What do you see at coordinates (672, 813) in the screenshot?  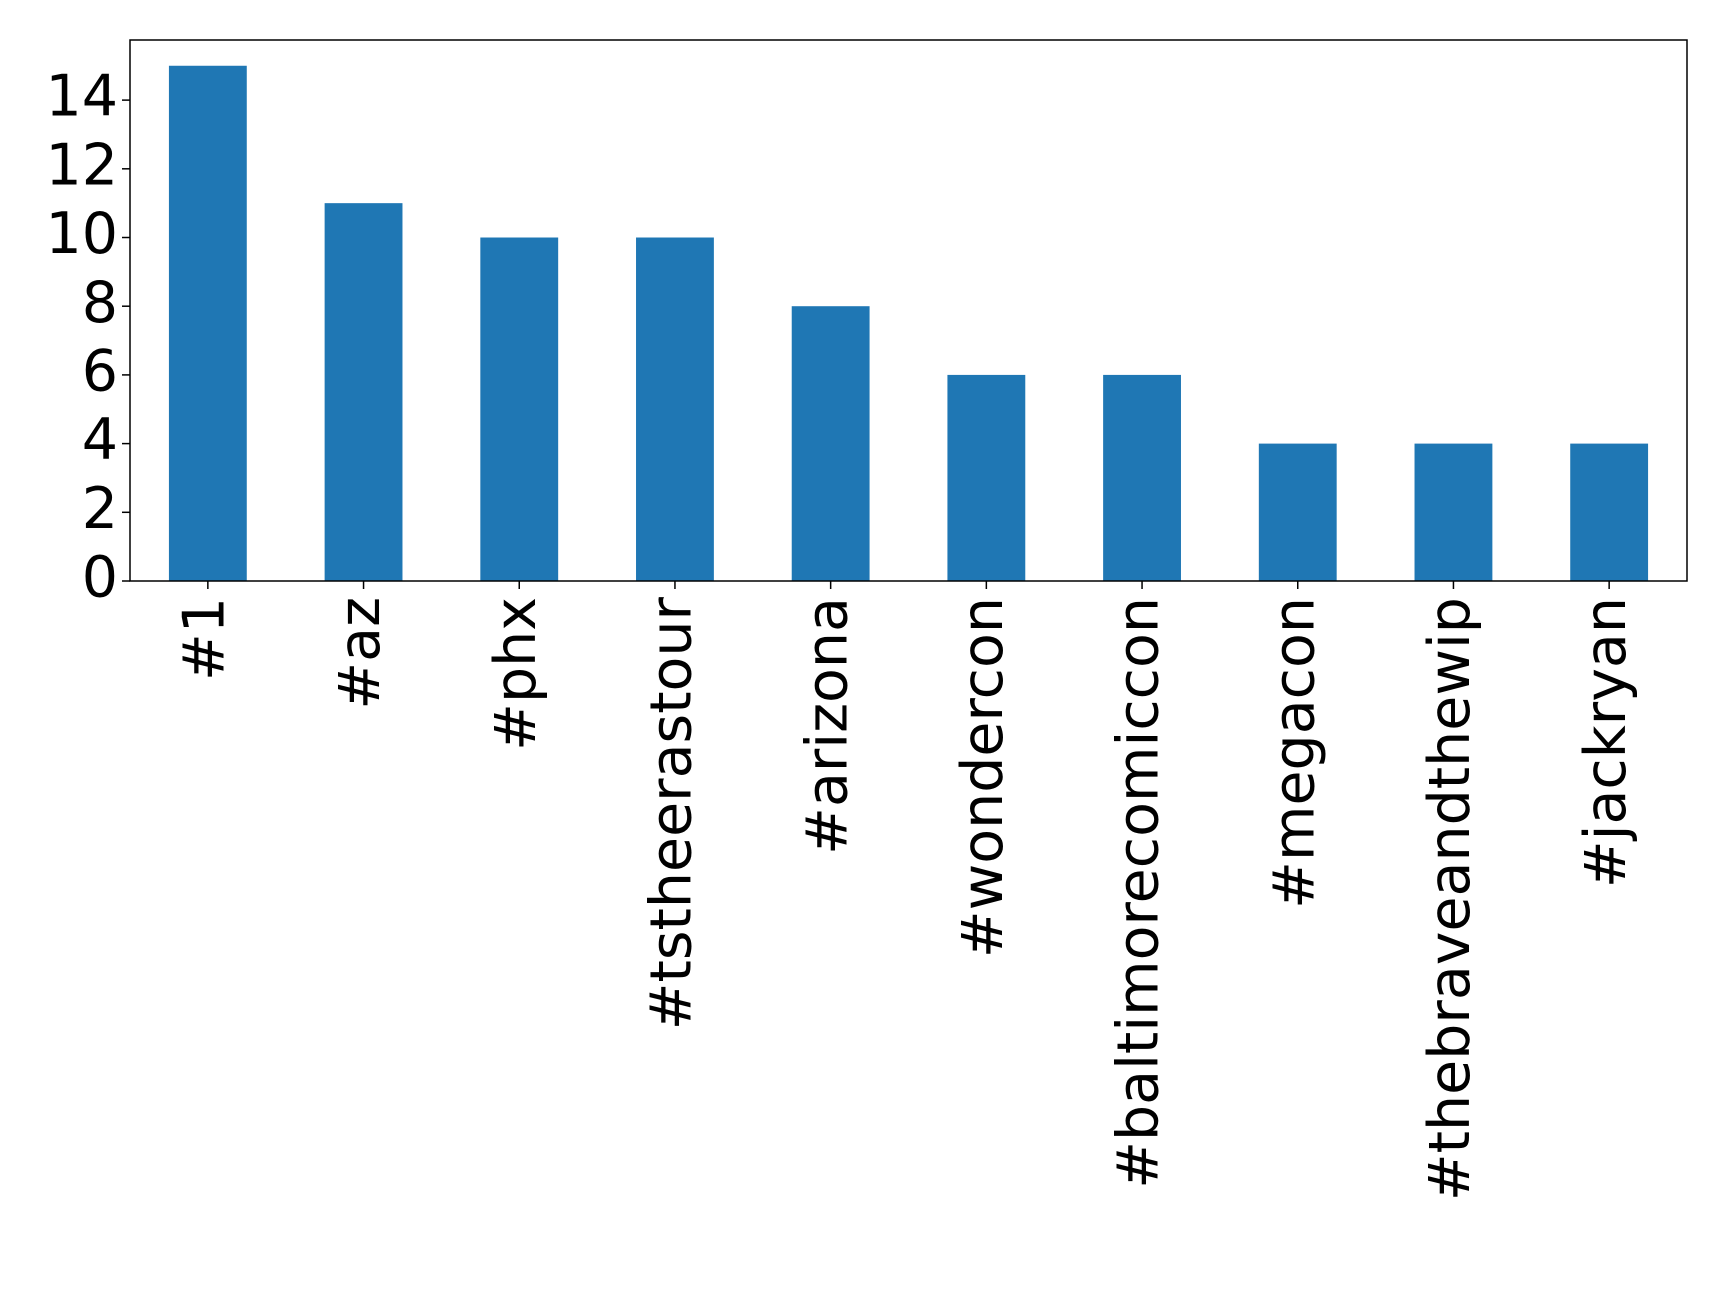 I see `x-tick-label: #tstheerastour` at bounding box center [672, 813].